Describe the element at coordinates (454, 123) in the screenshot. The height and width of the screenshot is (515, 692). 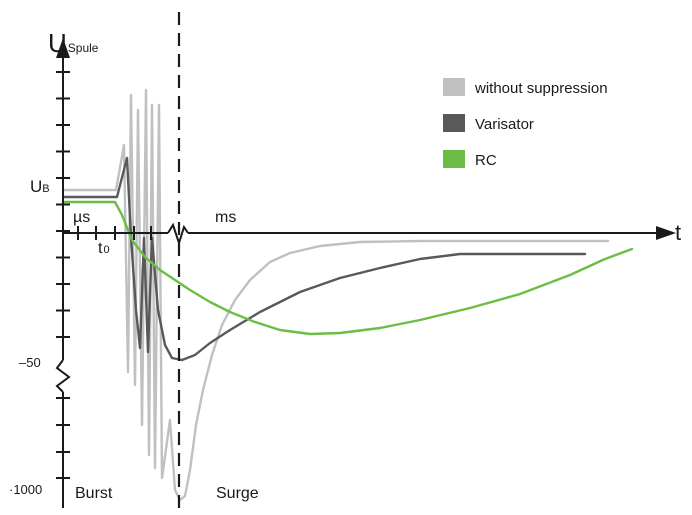
I see `legend-swatch-varisator` at that location.